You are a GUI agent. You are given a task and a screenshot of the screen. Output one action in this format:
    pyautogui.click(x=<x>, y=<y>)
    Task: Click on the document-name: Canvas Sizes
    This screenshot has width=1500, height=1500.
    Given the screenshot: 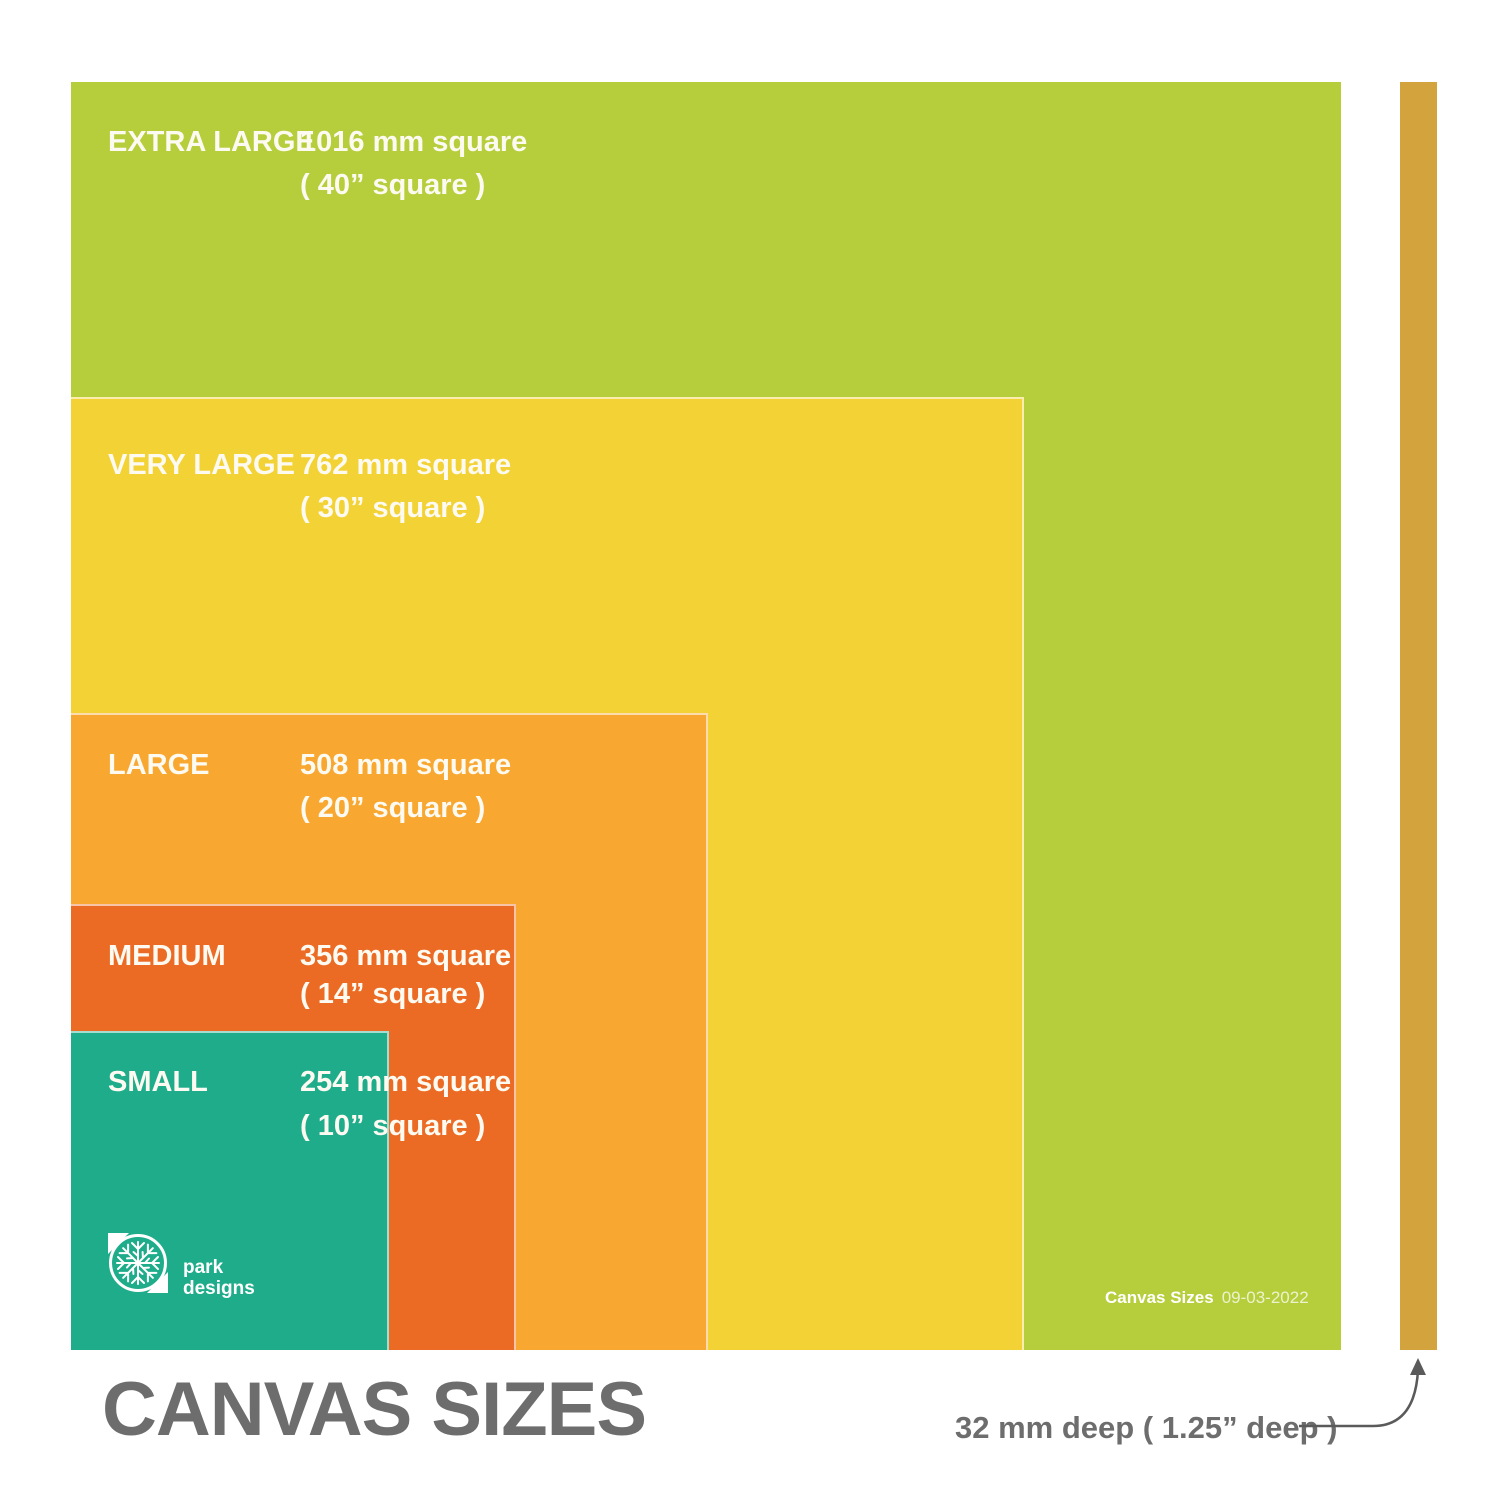 What is the action you would take?
    pyautogui.click(x=1159, y=1297)
    